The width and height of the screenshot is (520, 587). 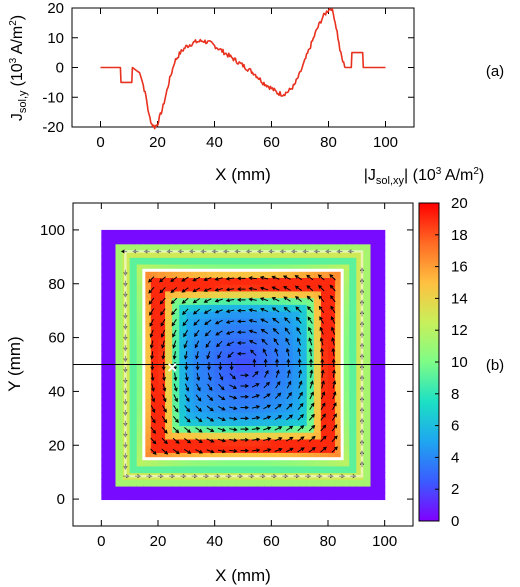 I want to click on colorbar-label: |Jsol,xy| (103 A/m2), so click(x=424, y=176).